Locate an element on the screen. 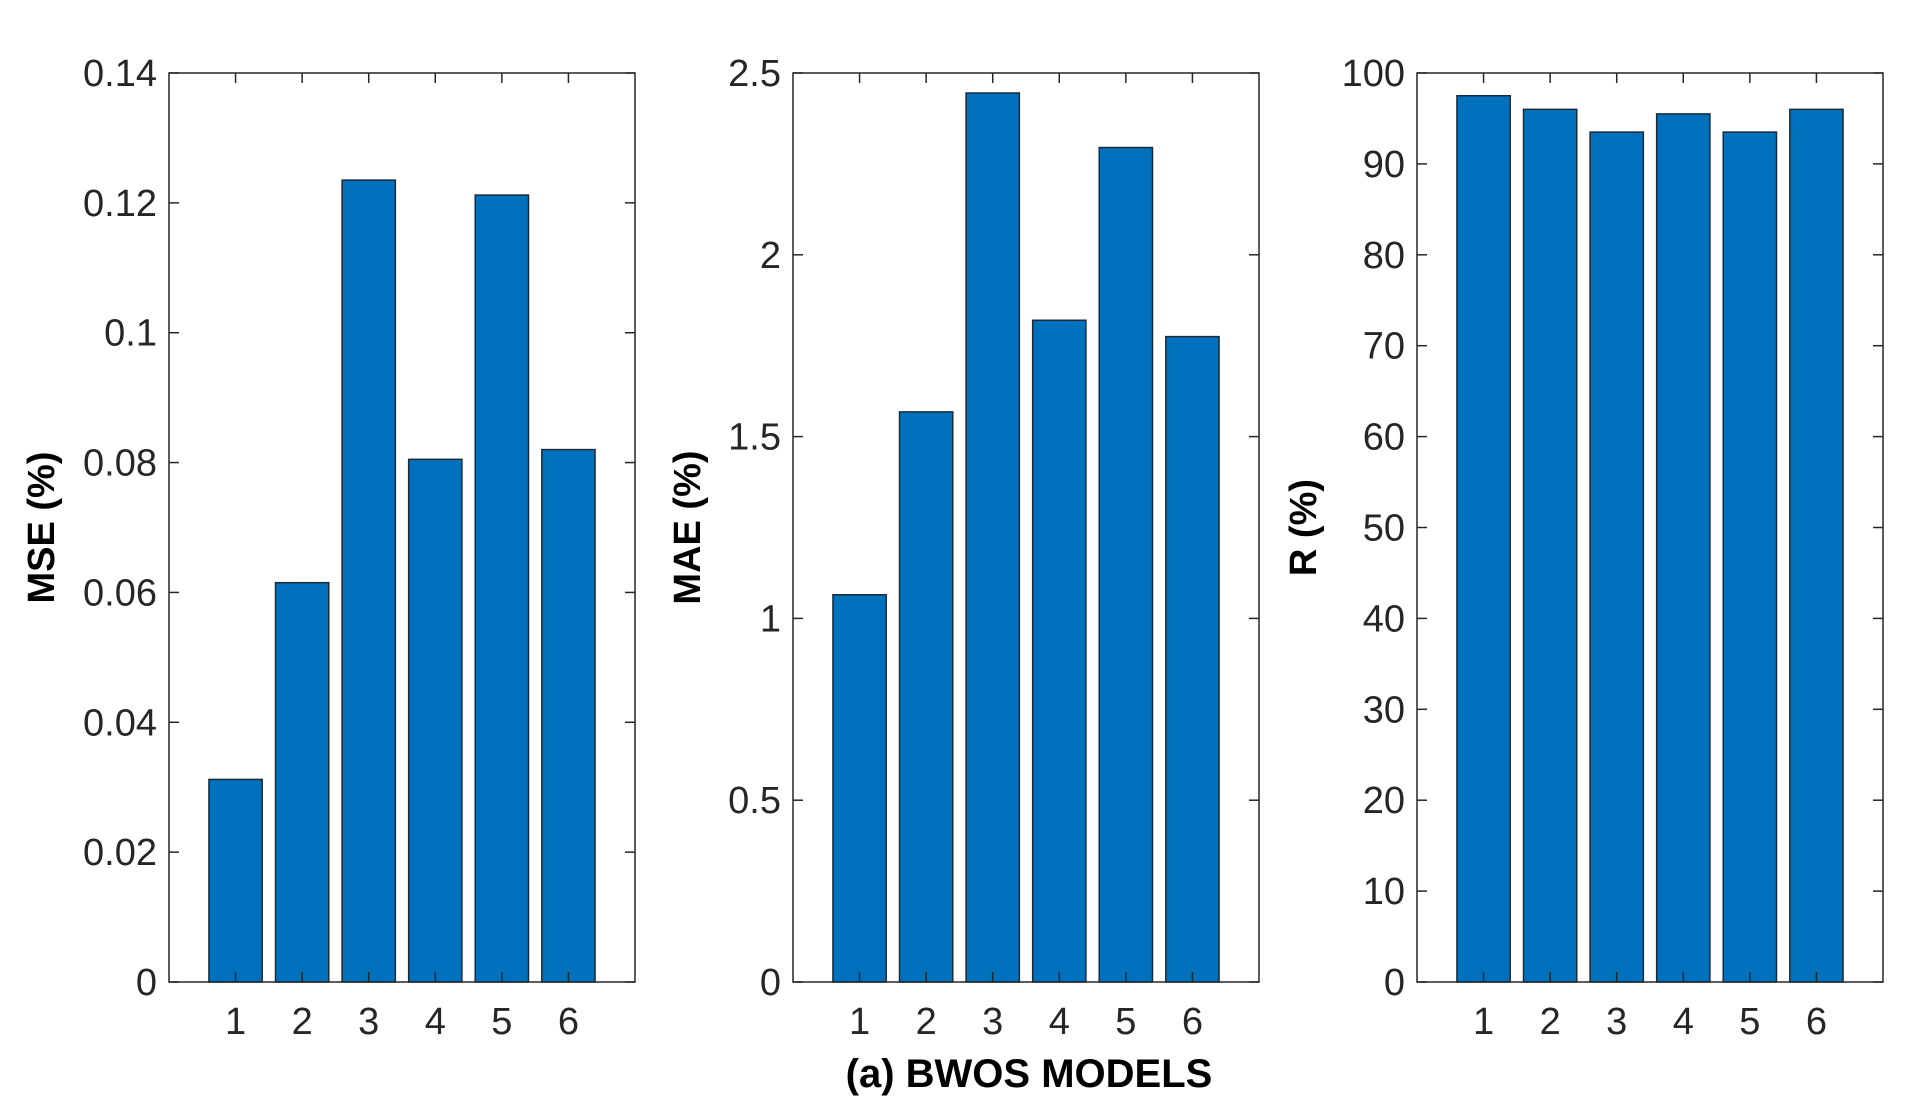 This screenshot has width=1907, height=1115. y-tick-label: 2 is located at coordinates (770, 256).